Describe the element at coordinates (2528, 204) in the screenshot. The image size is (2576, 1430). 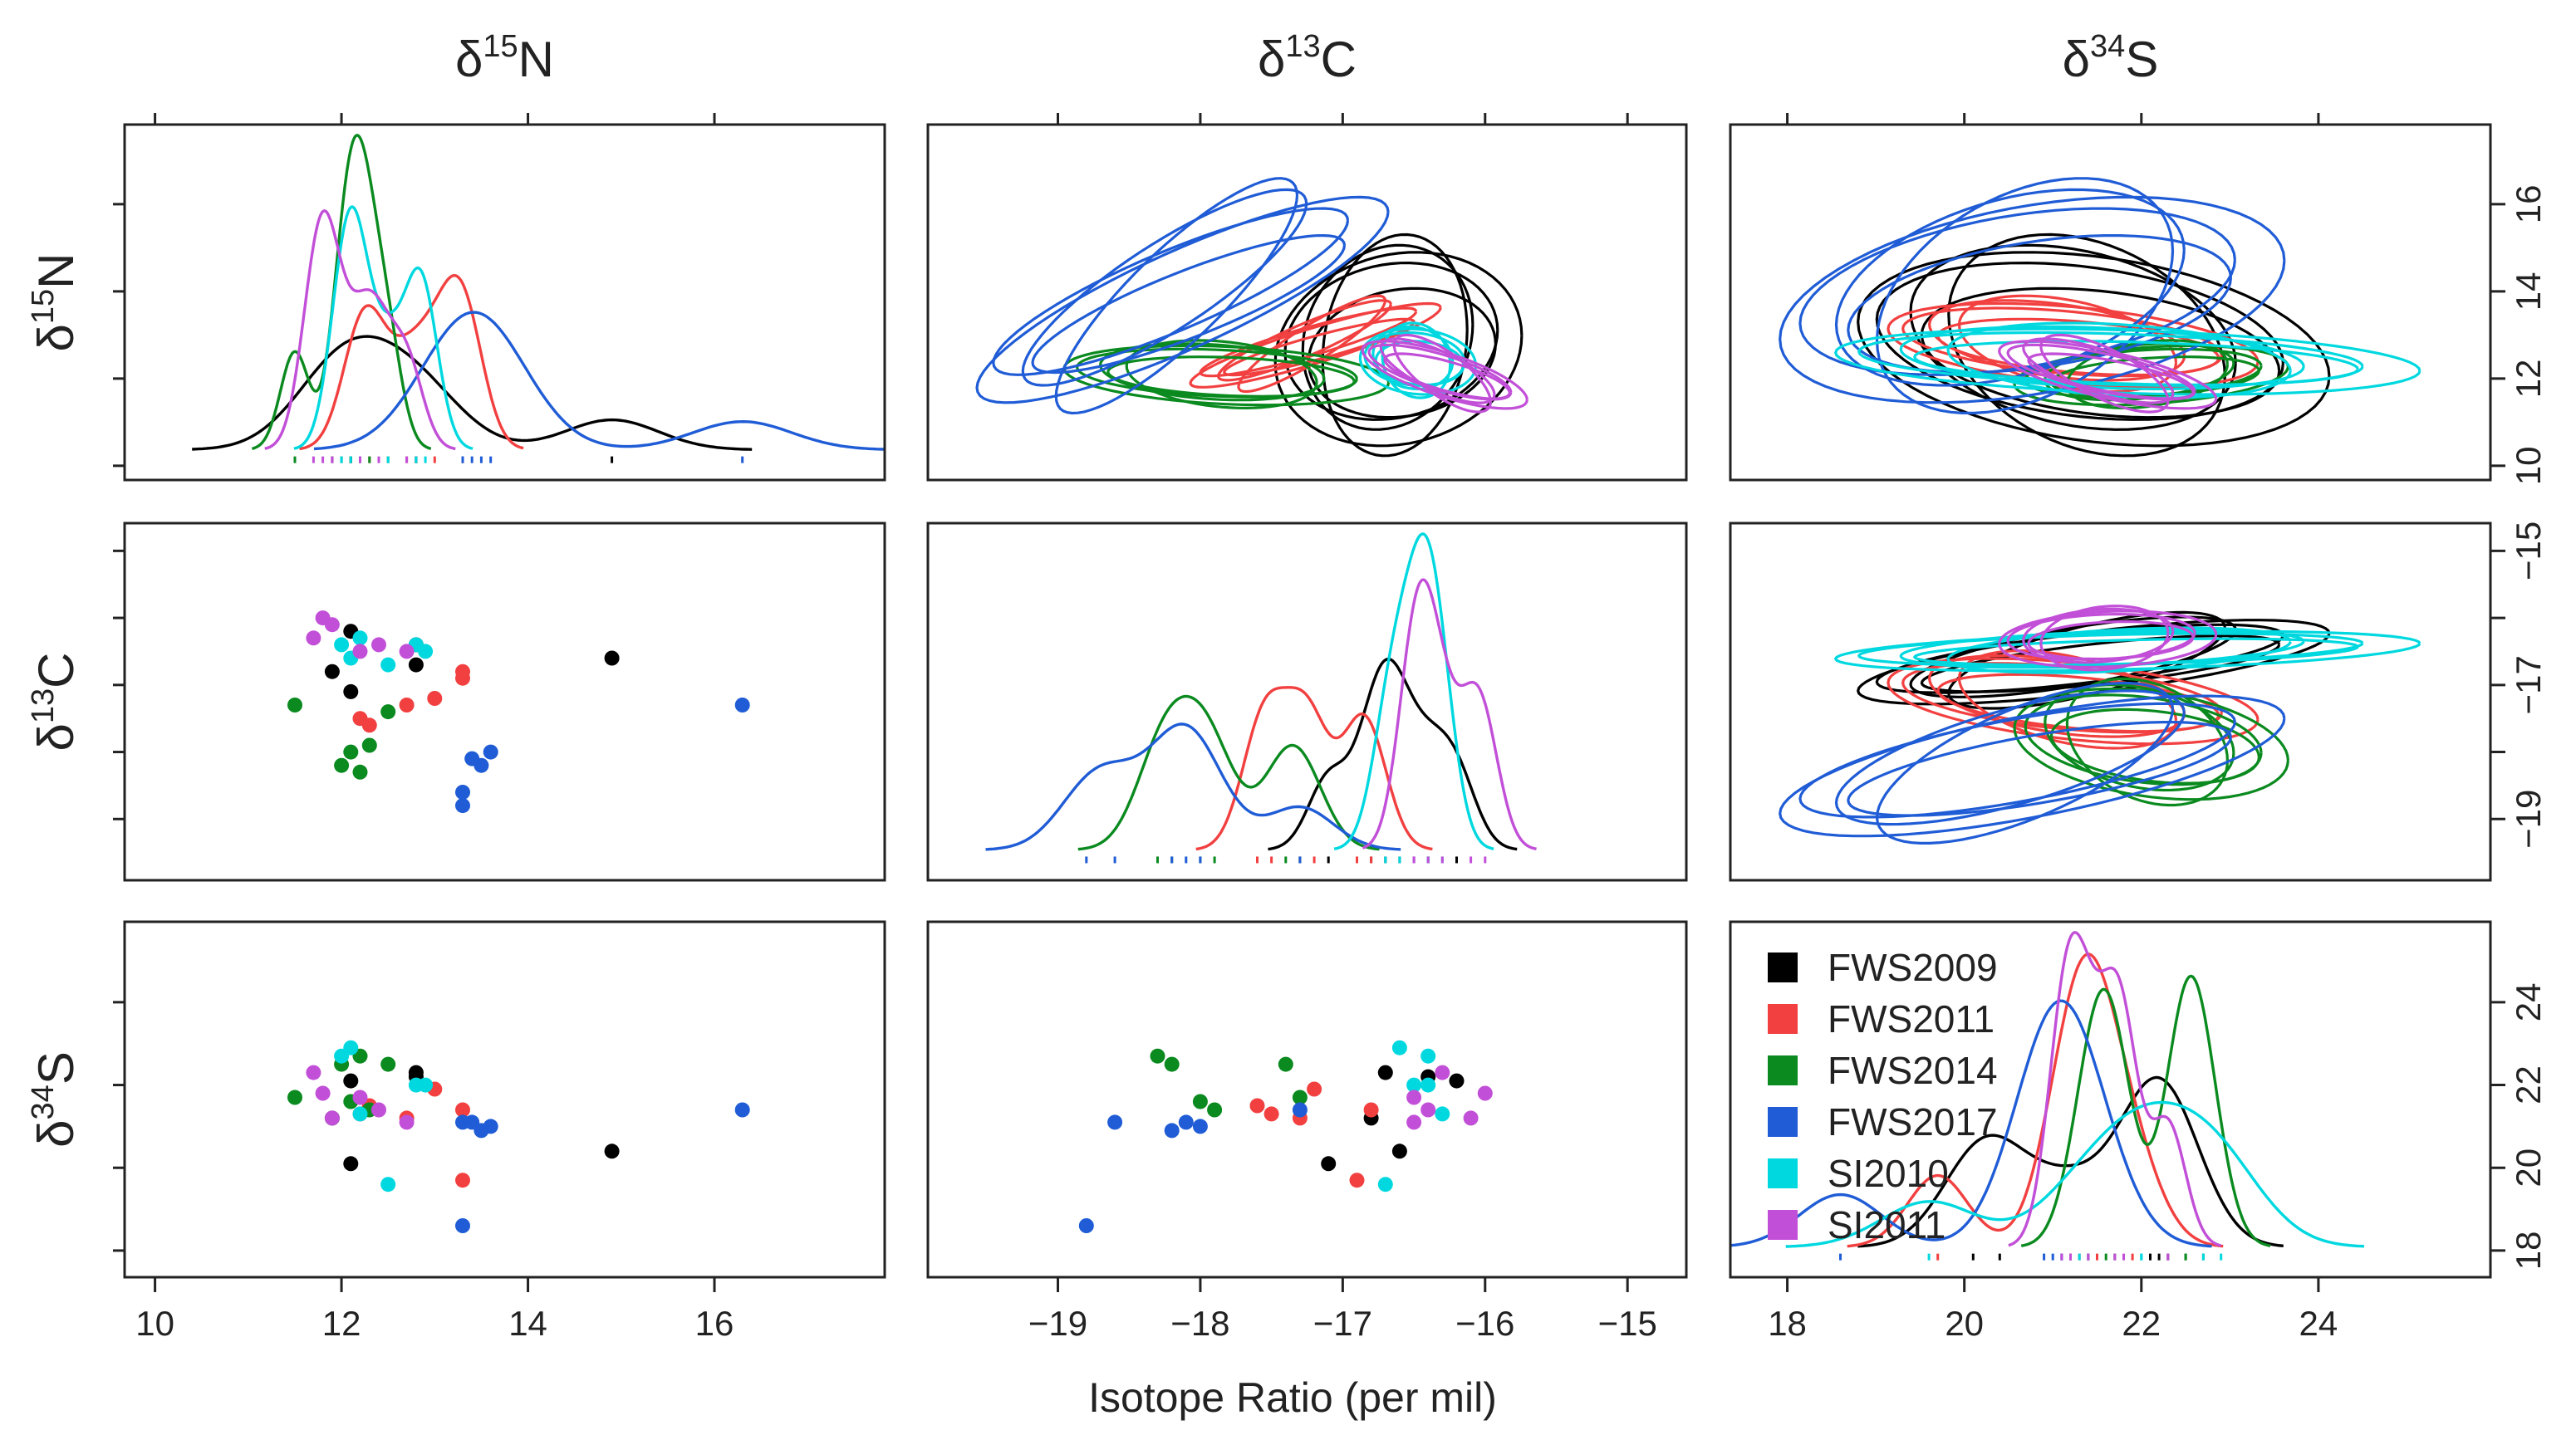
I see `y-tick-label: 16` at that location.